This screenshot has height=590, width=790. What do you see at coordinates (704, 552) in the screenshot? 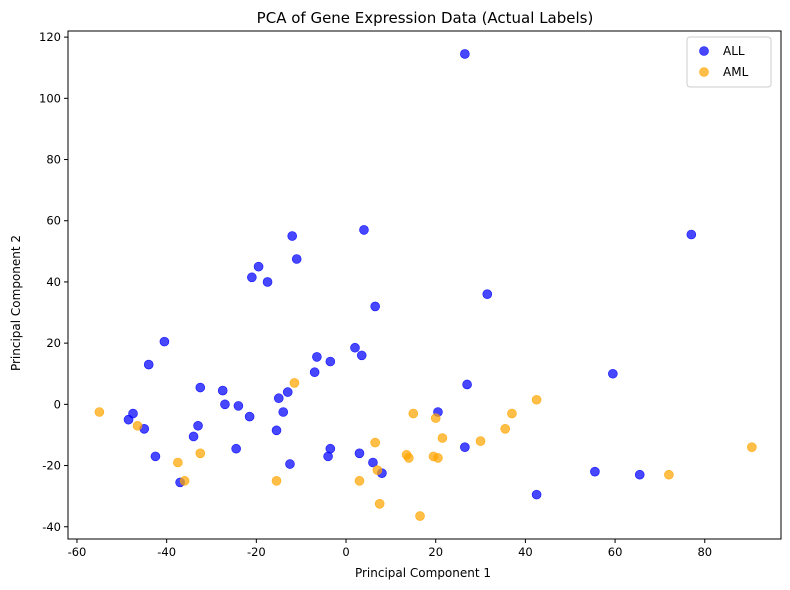
I see `x-tick-label: 80` at bounding box center [704, 552].